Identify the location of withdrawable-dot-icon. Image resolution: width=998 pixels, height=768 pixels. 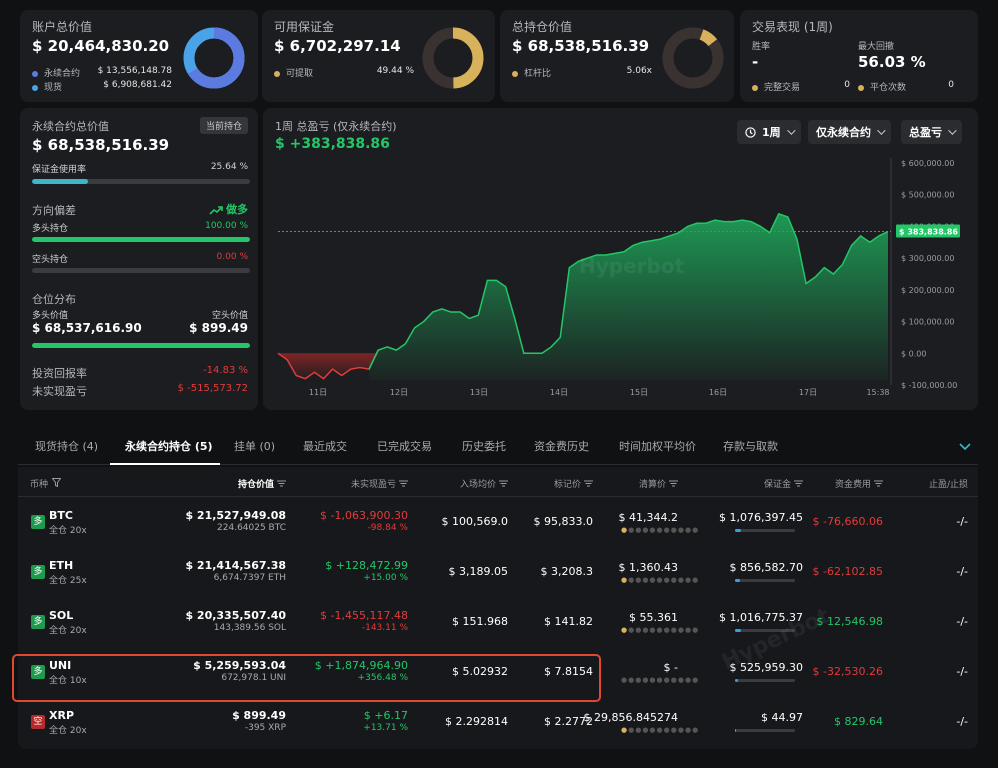
(277, 73).